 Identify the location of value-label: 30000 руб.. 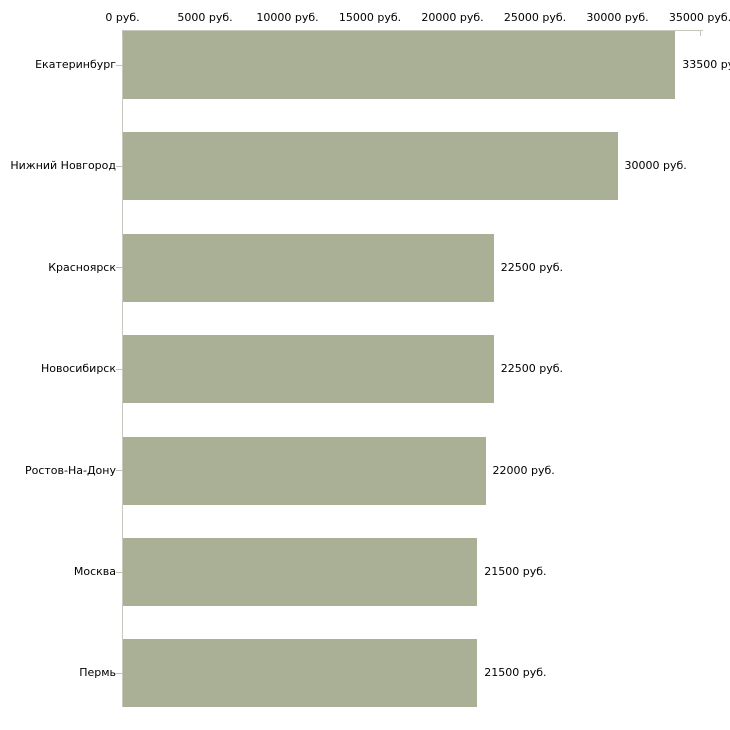
(655, 166).